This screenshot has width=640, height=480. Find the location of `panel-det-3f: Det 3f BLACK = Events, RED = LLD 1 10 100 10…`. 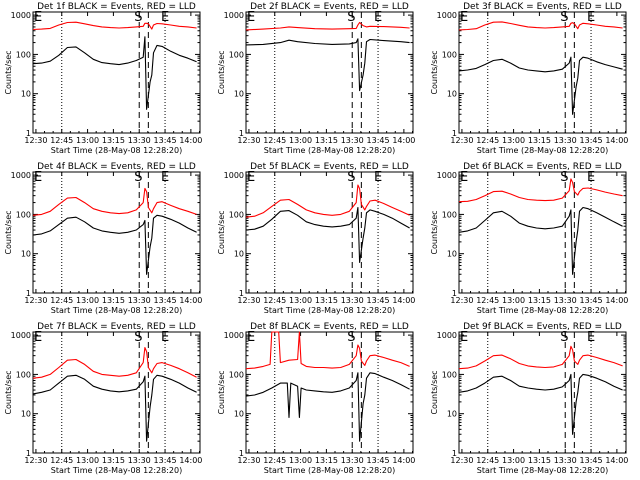

panel-det-3f: Det 3f BLACK = Events, RED = LLD 1 10 100 10… is located at coordinates (529, 78).